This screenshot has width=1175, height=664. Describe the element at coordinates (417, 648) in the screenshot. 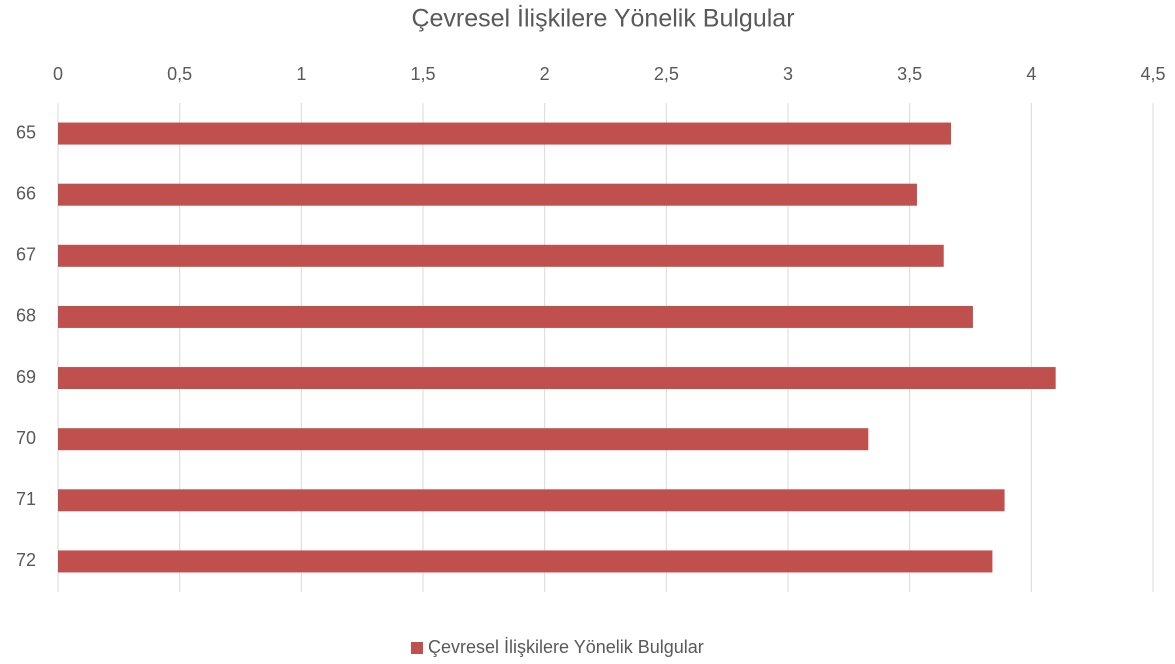

I see `legend-swatch` at that location.